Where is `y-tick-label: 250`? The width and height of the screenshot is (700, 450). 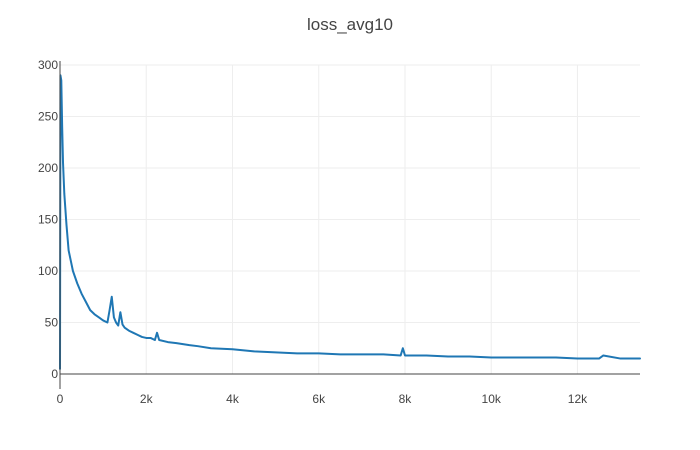
y-tick-label: 250 is located at coordinates (48, 117).